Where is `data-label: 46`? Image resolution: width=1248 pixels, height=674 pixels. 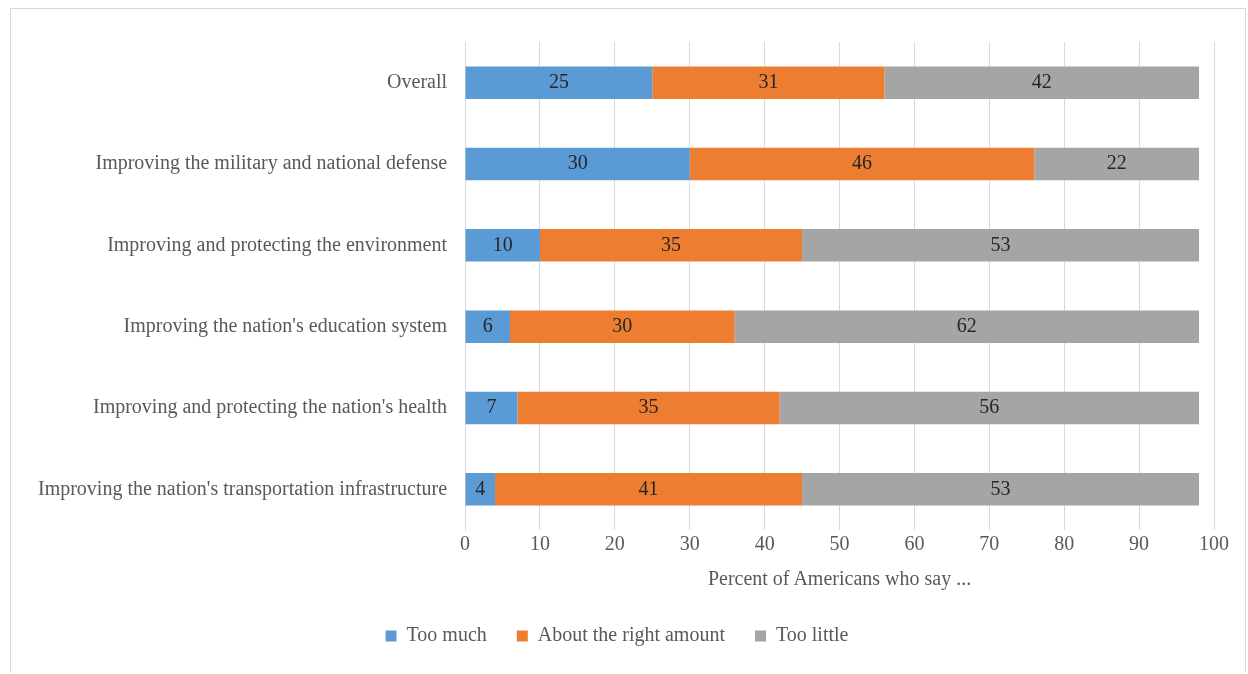 data-label: 46 is located at coordinates (861, 162).